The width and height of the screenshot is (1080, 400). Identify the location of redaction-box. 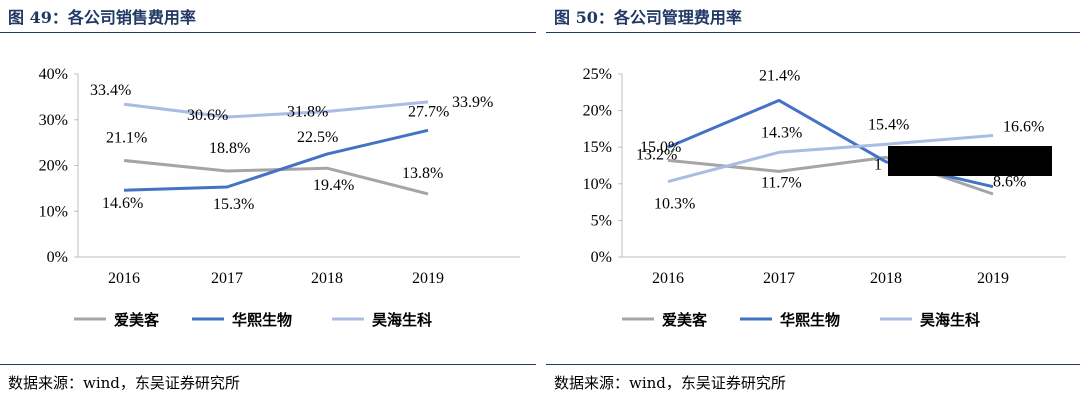
(970, 161).